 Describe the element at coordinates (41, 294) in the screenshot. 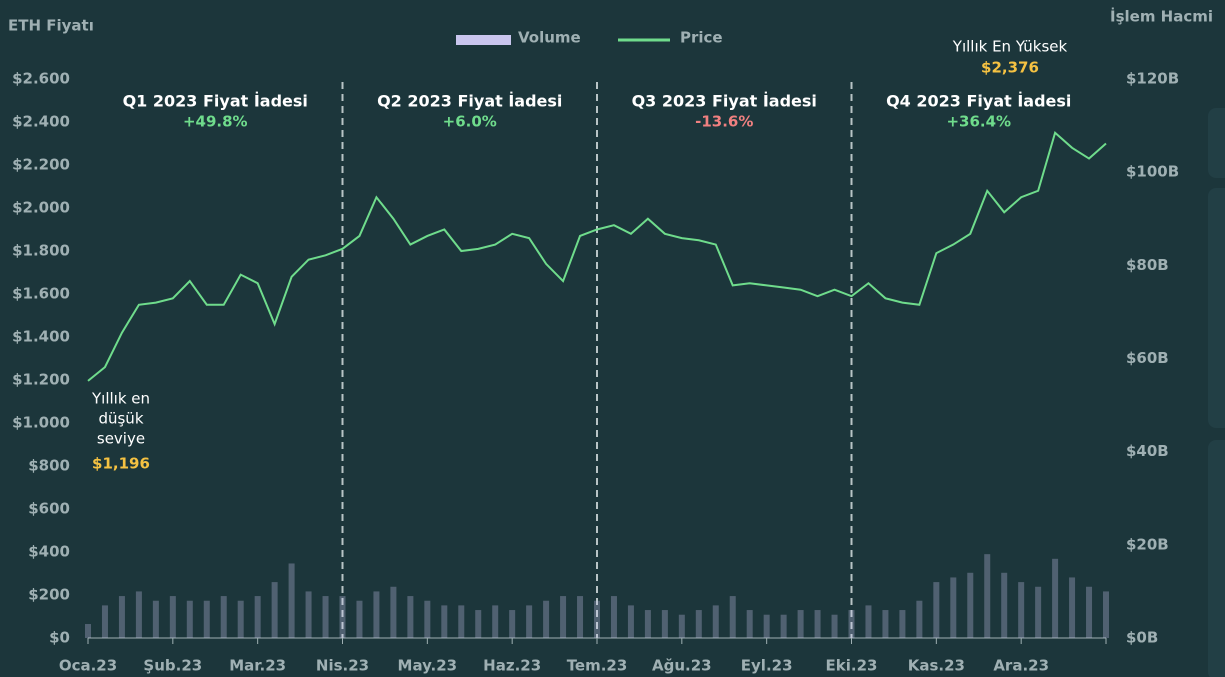

I see `y-tick-label: $1.600` at that location.